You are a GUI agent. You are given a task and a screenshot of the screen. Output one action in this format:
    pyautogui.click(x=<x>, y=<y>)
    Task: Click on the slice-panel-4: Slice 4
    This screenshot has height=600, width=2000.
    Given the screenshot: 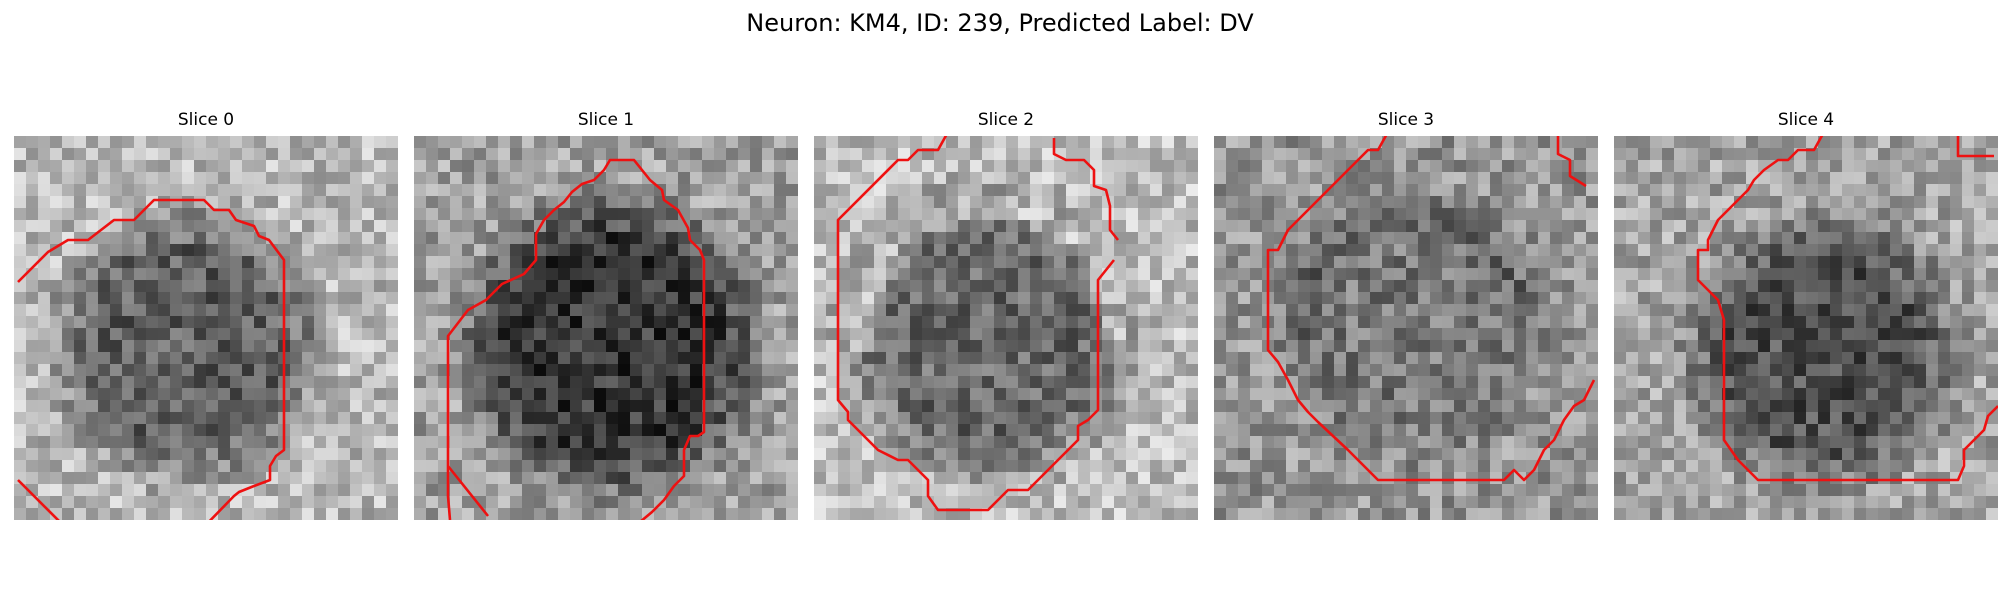 What is the action you would take?
    pyautogui.click(x=1806, y=314)
    